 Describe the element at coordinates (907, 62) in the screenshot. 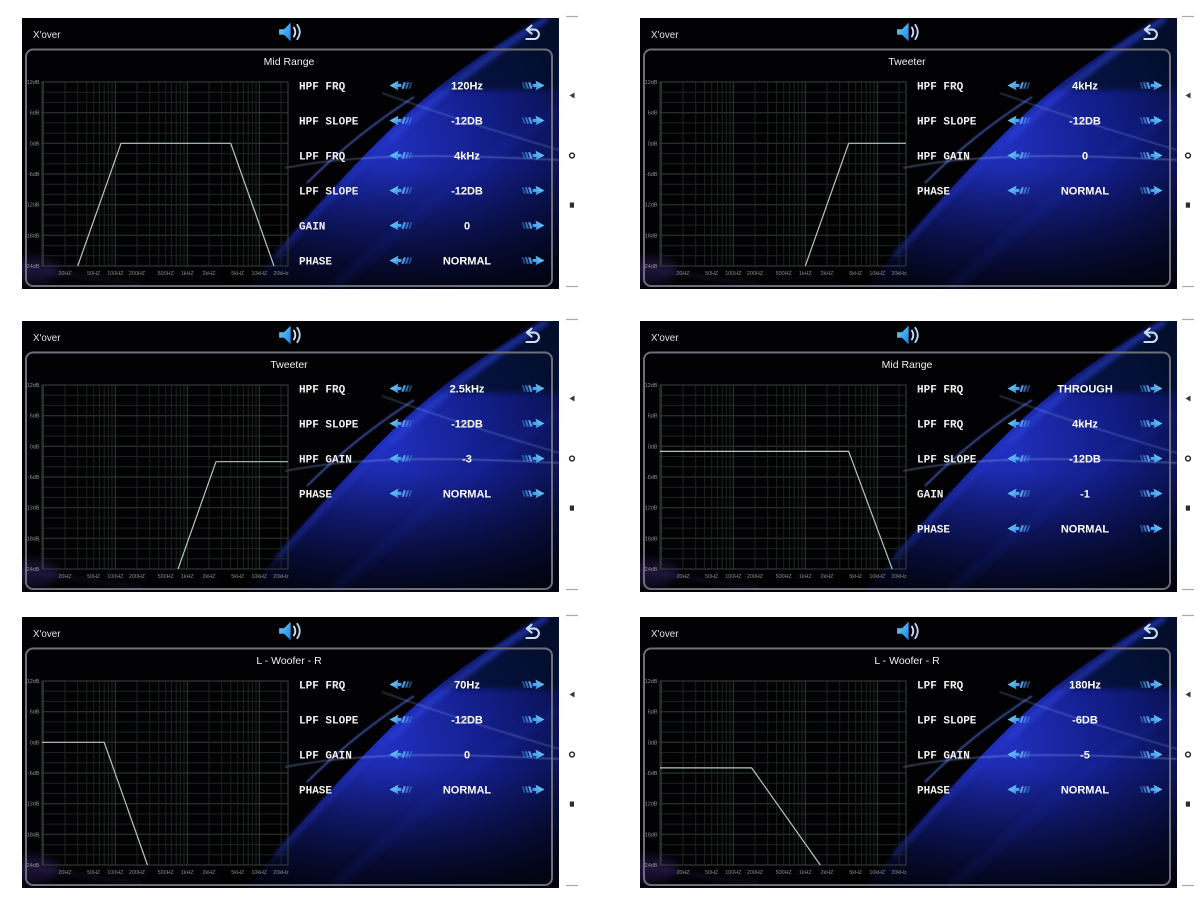

I see `svg-text: Tweeter` at that location.